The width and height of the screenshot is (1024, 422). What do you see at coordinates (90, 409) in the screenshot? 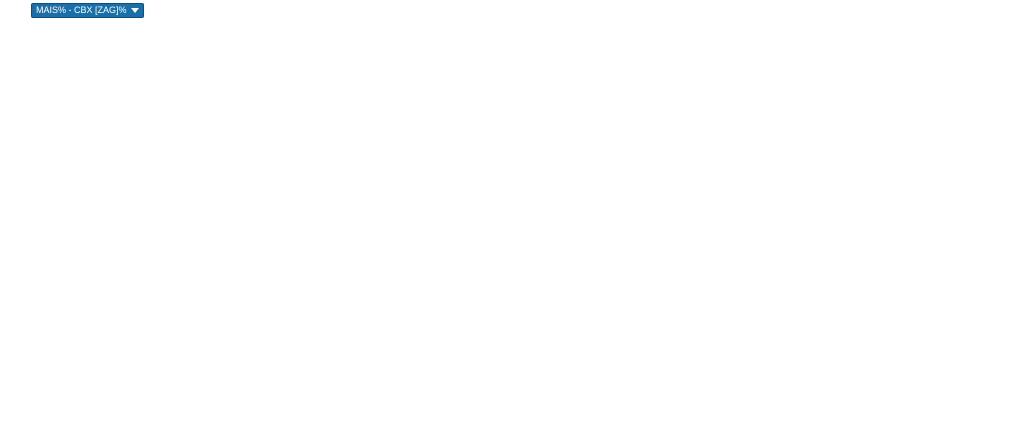
I see `x-tick-label: 13` at bounding box center [90, 409].